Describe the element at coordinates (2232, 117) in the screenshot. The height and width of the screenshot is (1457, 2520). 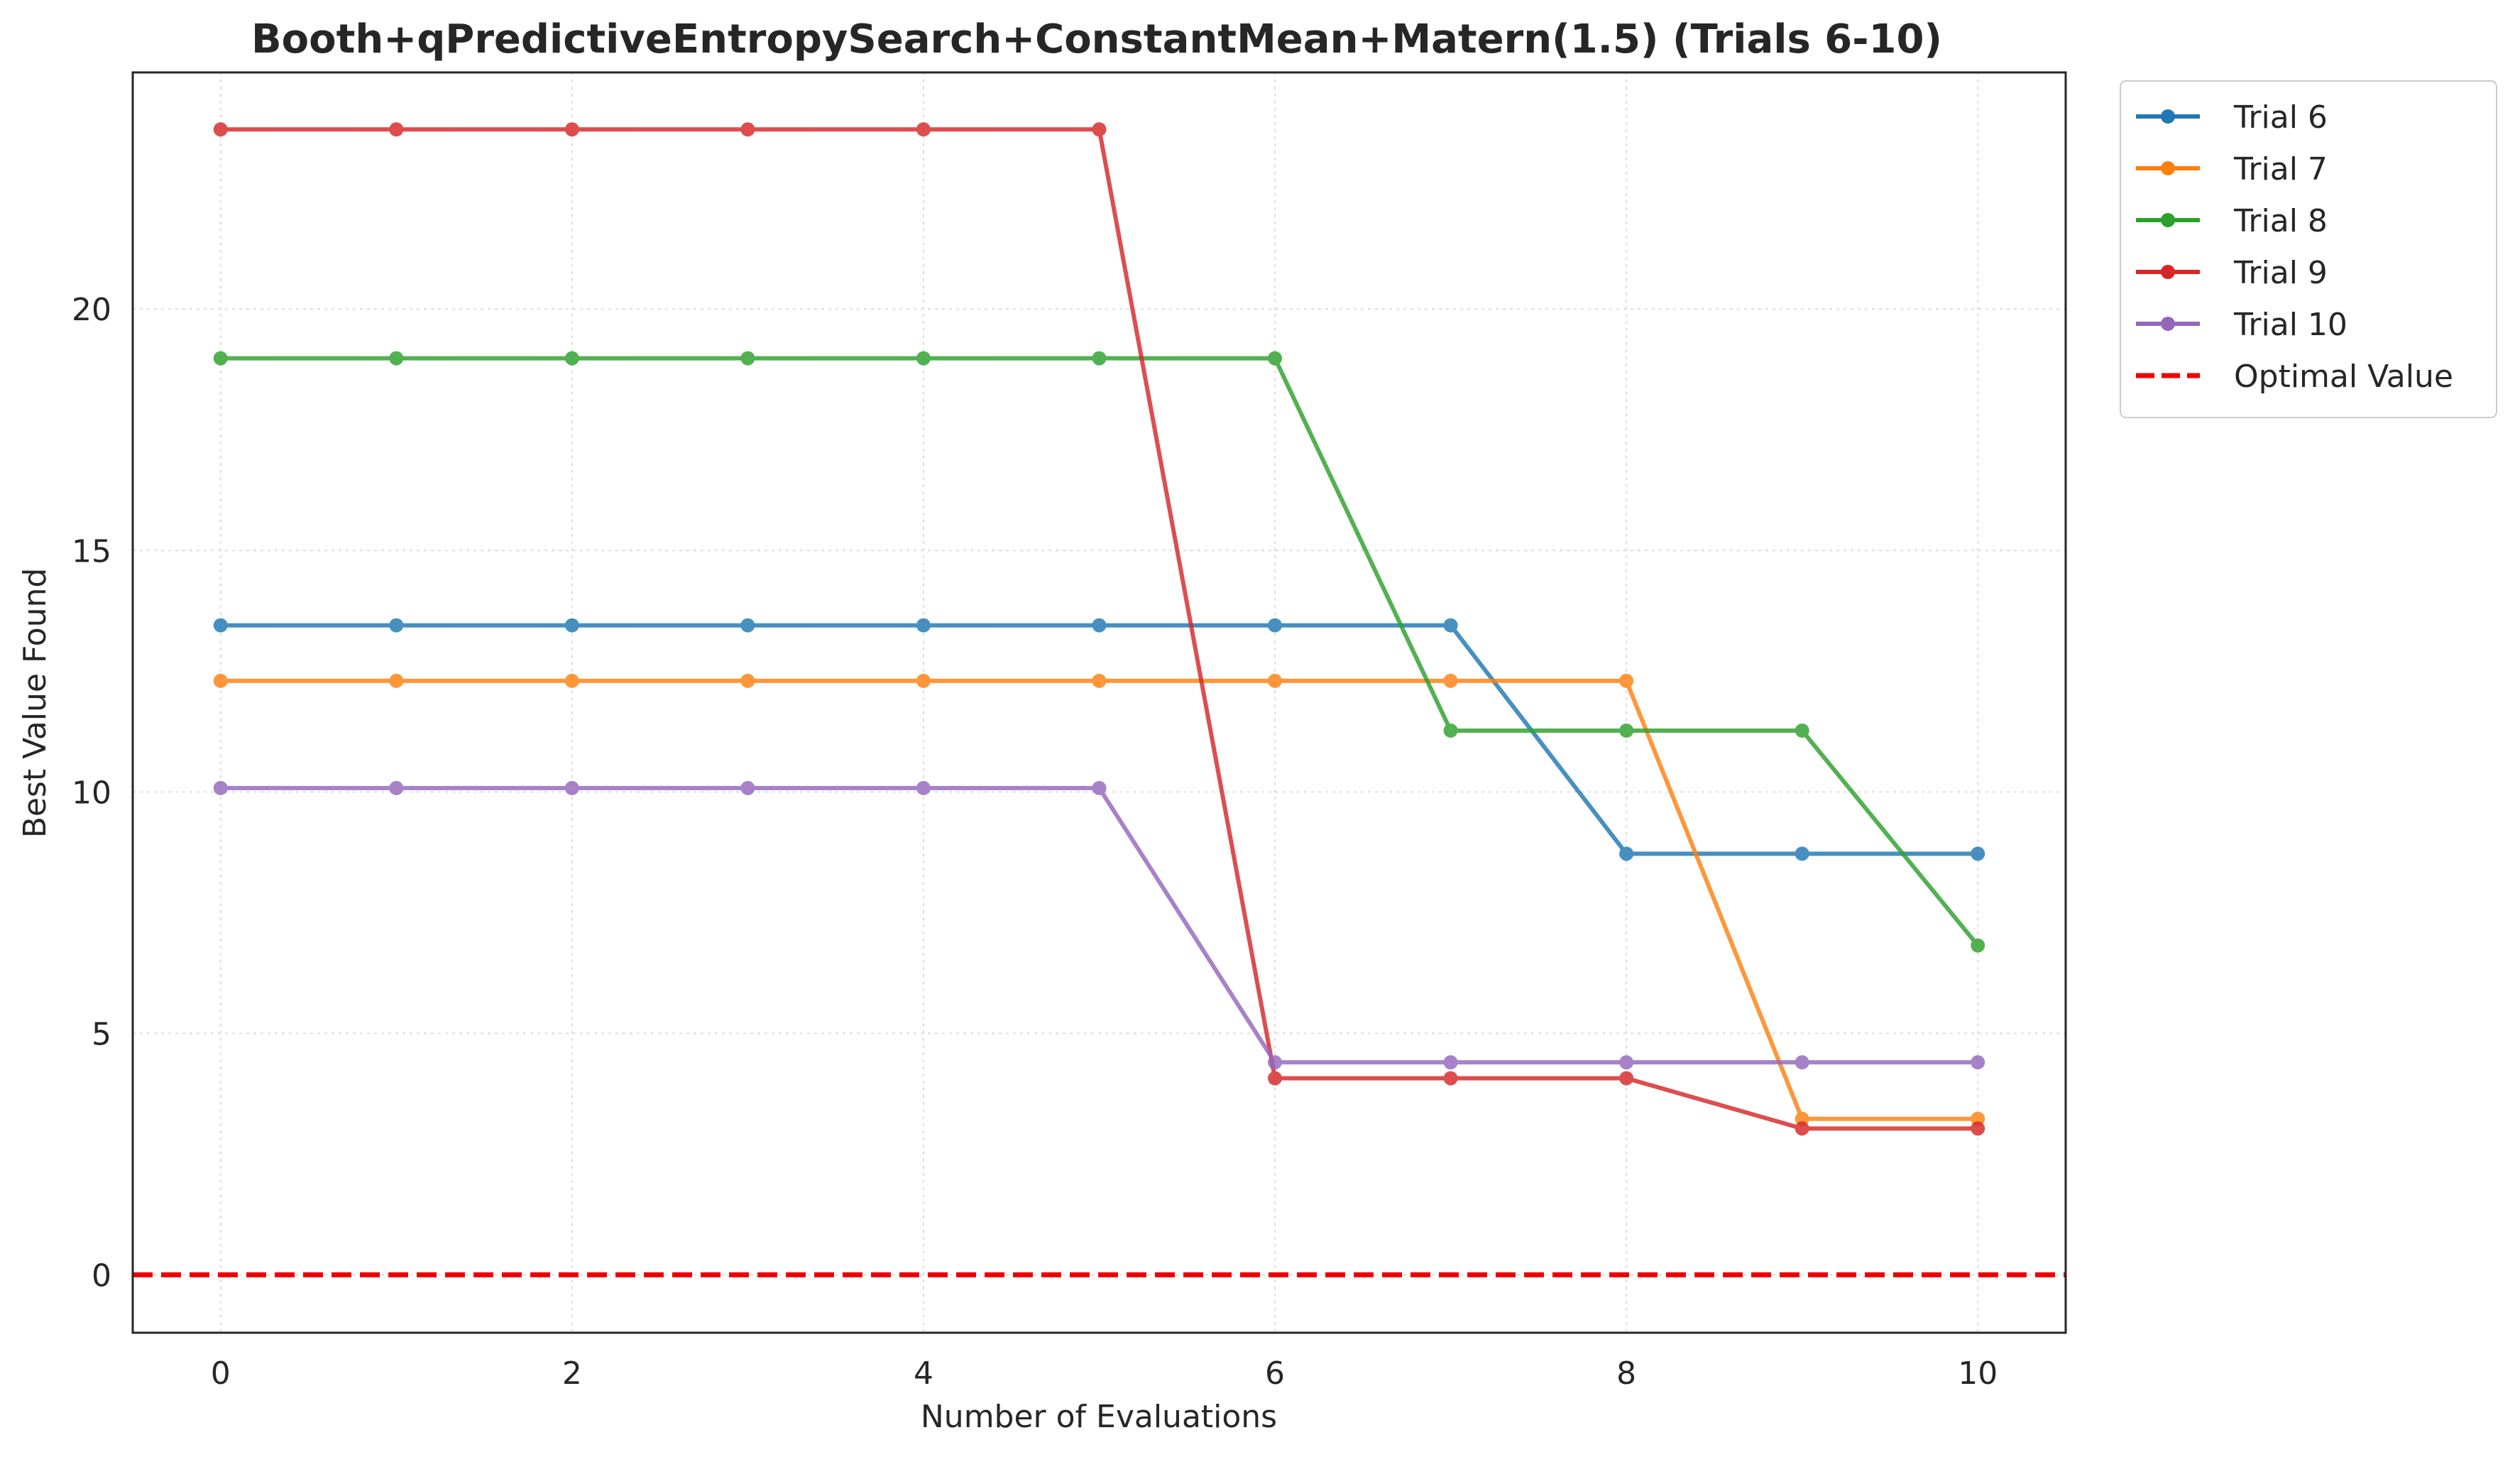
I see `legend-entry: Trial 6` at that location.